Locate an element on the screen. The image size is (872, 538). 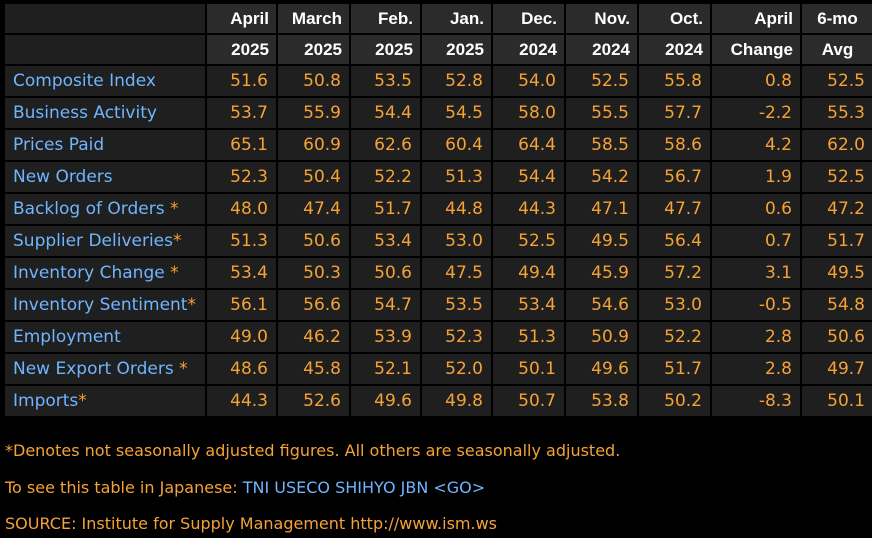
japanese-command-link: TNI USECO SHIHYO JBN <GO> is located at coordinates (364, 487).